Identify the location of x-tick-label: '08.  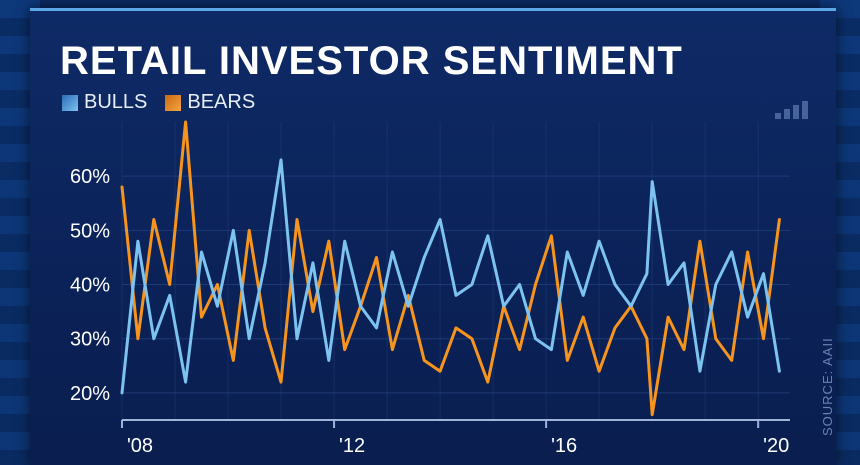
(140, 446).